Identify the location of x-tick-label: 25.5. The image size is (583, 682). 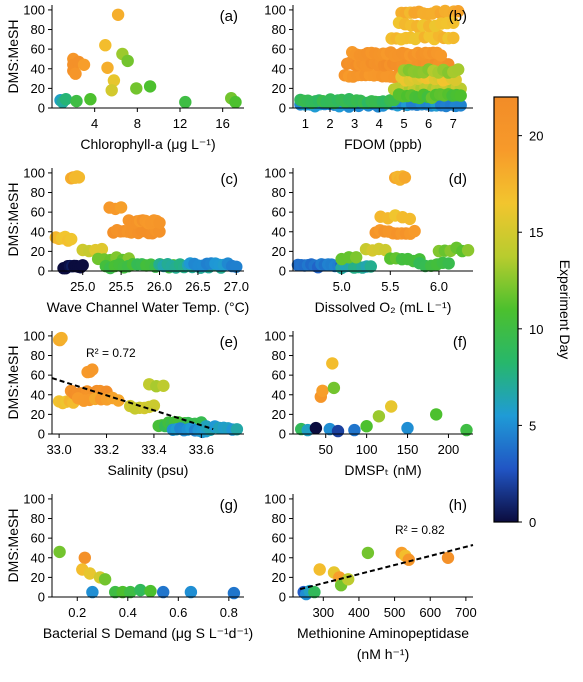
(120, 286).